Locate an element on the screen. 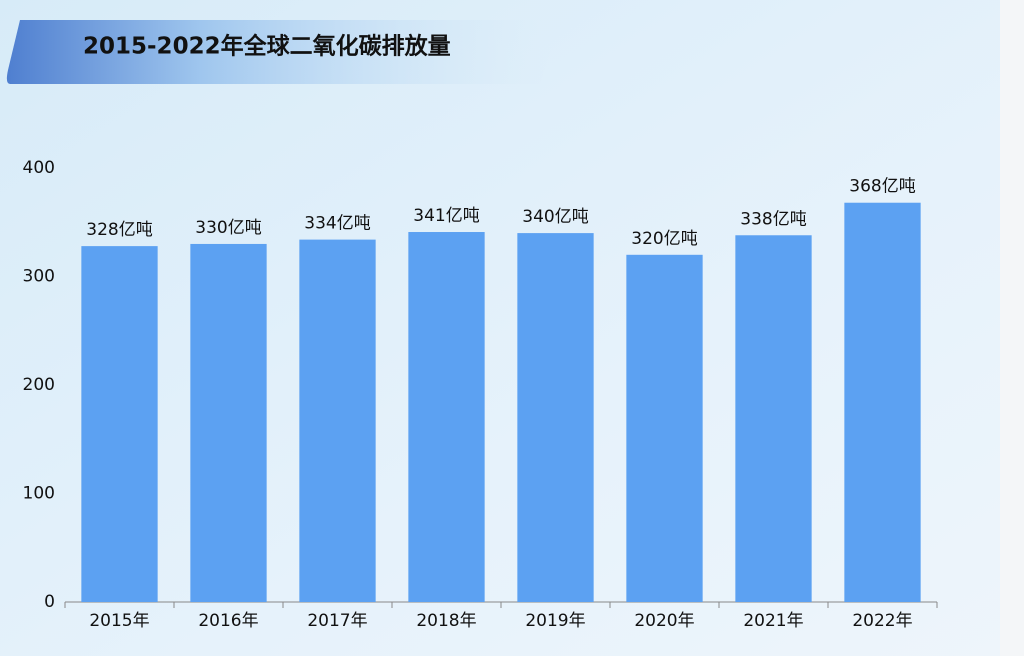  value-label: 340亿吨 is located at coordinates (555, 217).